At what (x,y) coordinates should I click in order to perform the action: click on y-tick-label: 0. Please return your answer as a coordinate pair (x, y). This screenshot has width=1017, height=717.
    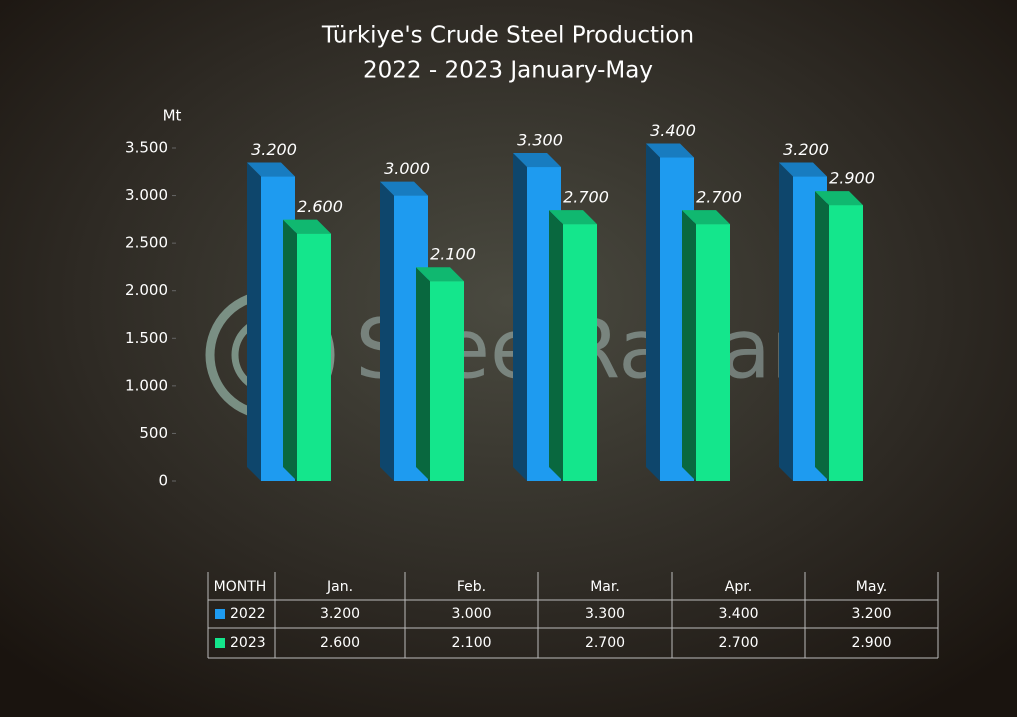
    Looking at the image, I should click on (163, 481).